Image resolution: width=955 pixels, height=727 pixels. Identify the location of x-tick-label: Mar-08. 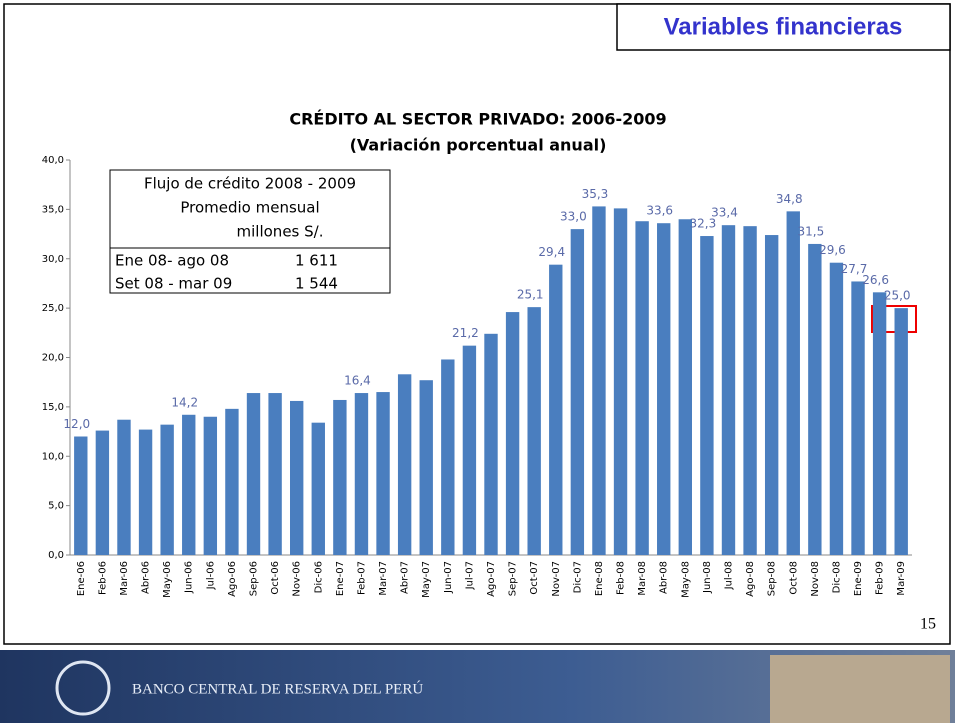
(642, 578).